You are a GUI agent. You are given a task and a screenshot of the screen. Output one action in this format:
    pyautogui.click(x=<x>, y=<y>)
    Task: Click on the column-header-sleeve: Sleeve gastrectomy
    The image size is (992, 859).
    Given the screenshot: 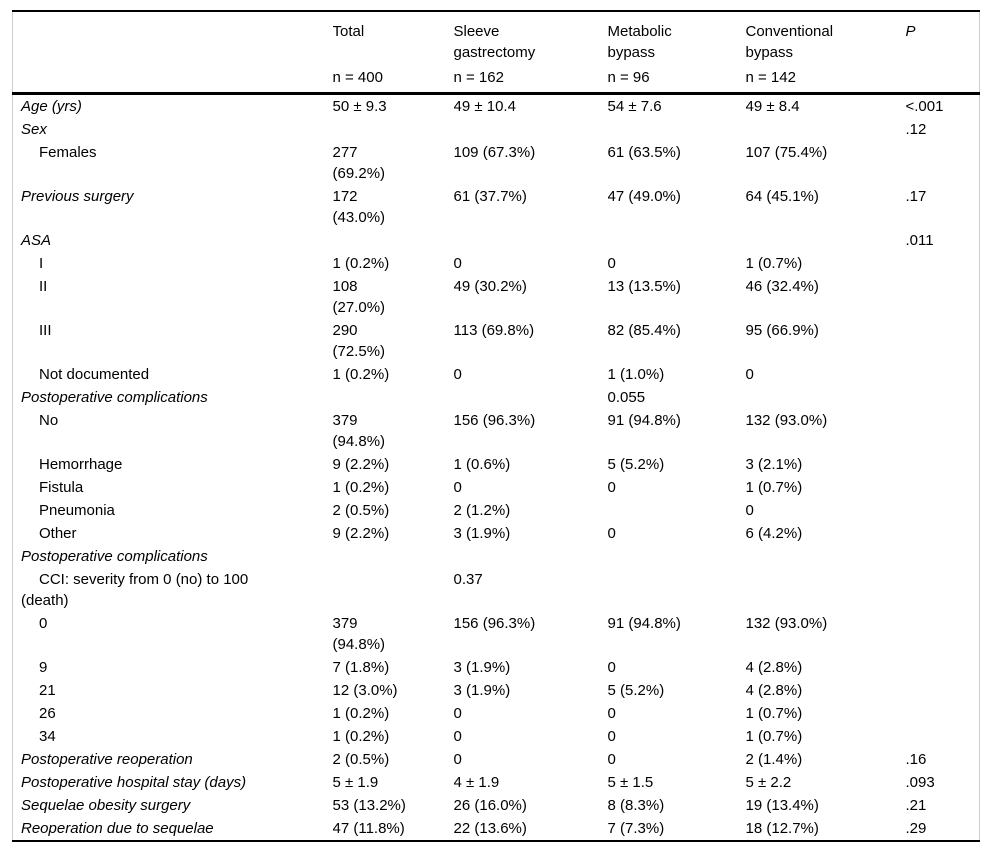 What is the action you would take?
    pyautogui.click(x=494, y=42)
    